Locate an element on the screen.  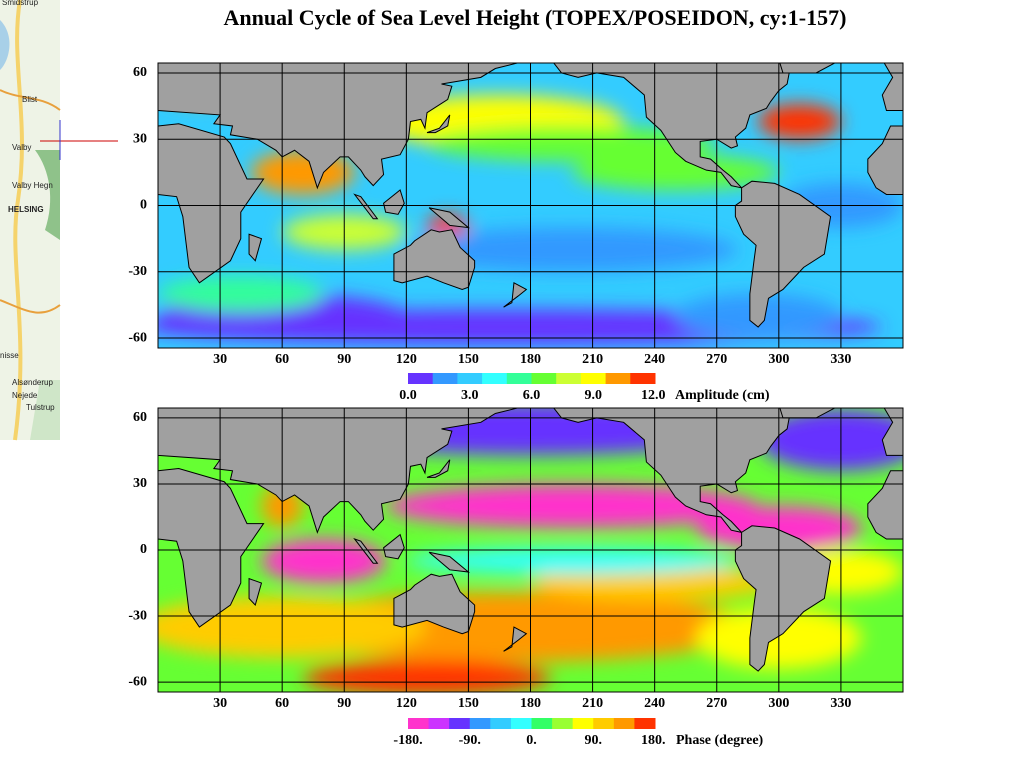
inset-map is located at coordinates (59, 220).